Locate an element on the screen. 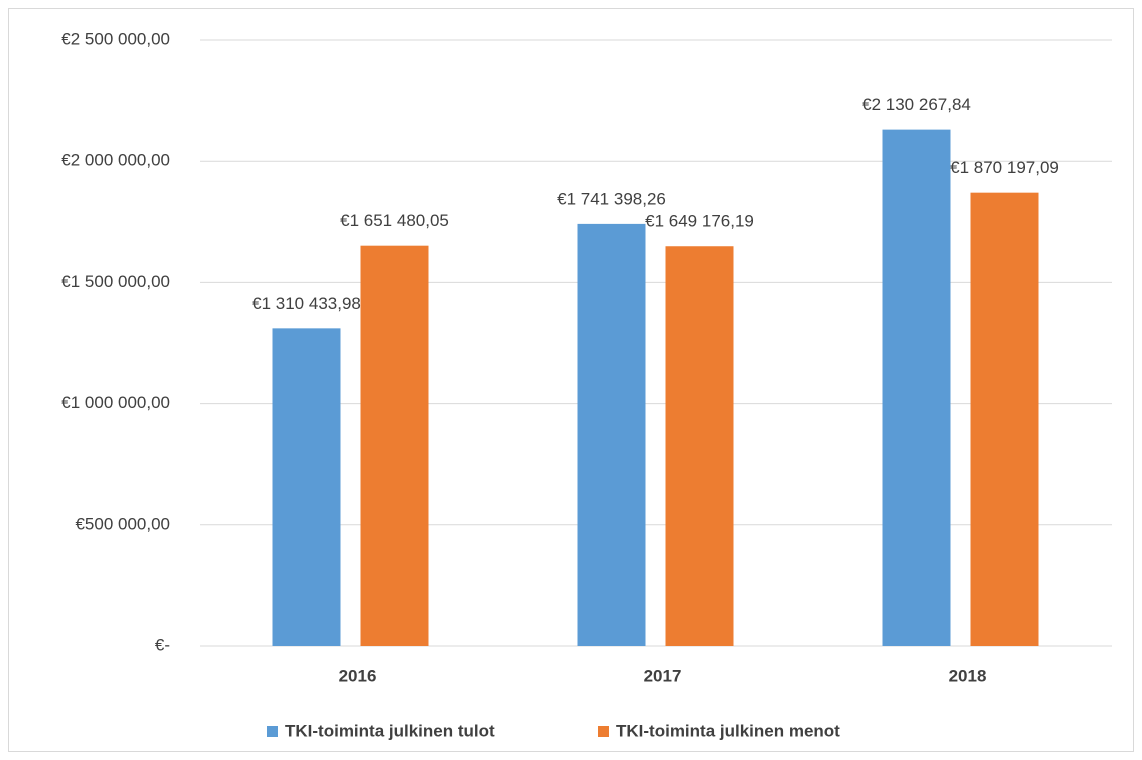  y-tick-label: €1 500 000,00 is located at coordinates (115, 281).